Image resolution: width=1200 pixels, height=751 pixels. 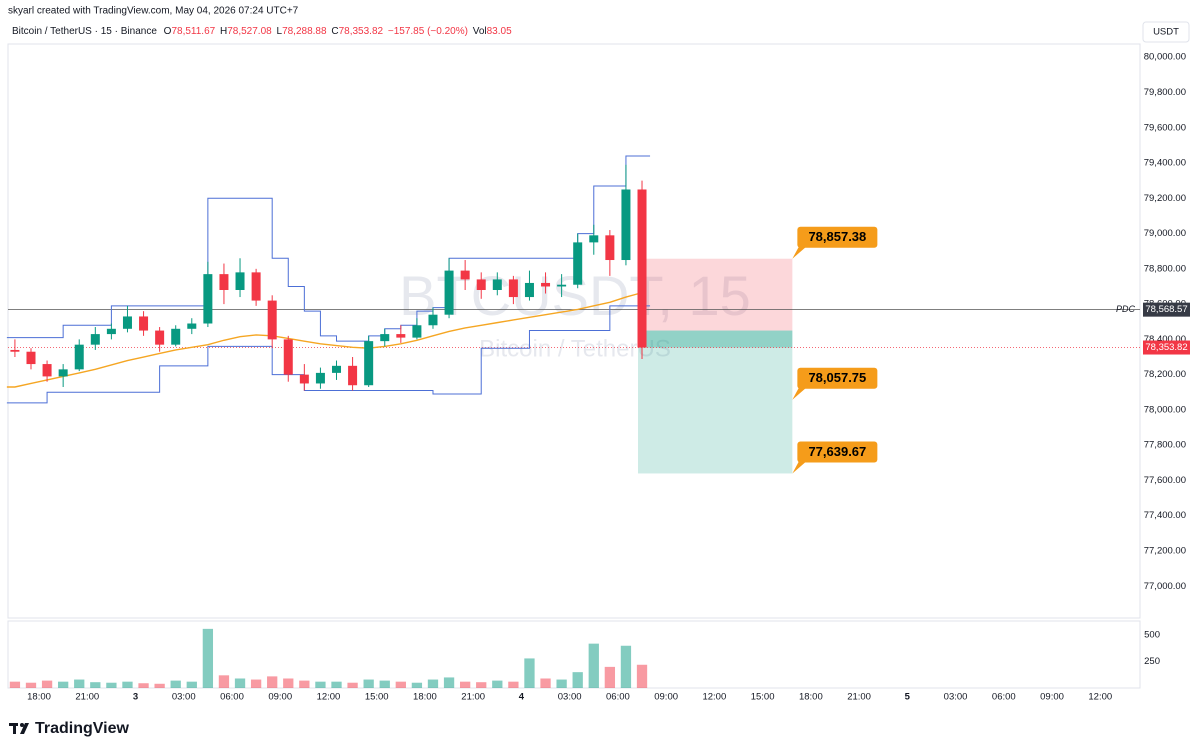 What do you see at coordinates (1152, 661) in the screenshot?
I see `volume-tick-label: 250` at bounding box center [1152, 661].